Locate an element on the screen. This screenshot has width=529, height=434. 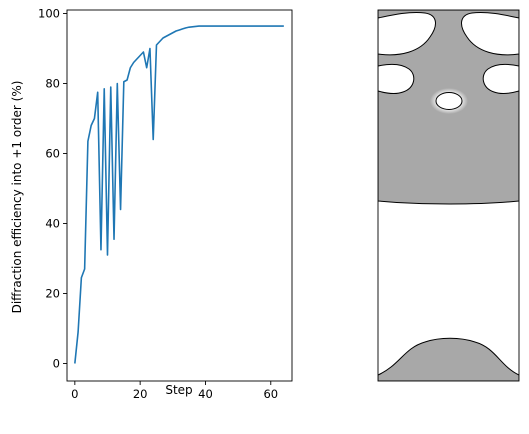
y-tick-label: 0 is located at coordinates (56, 364).